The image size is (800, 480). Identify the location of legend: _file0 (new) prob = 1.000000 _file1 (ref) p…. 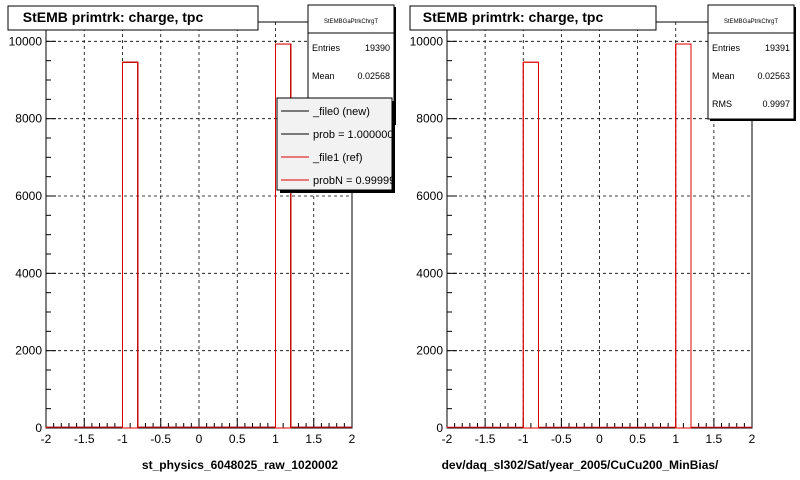
(341, 146).